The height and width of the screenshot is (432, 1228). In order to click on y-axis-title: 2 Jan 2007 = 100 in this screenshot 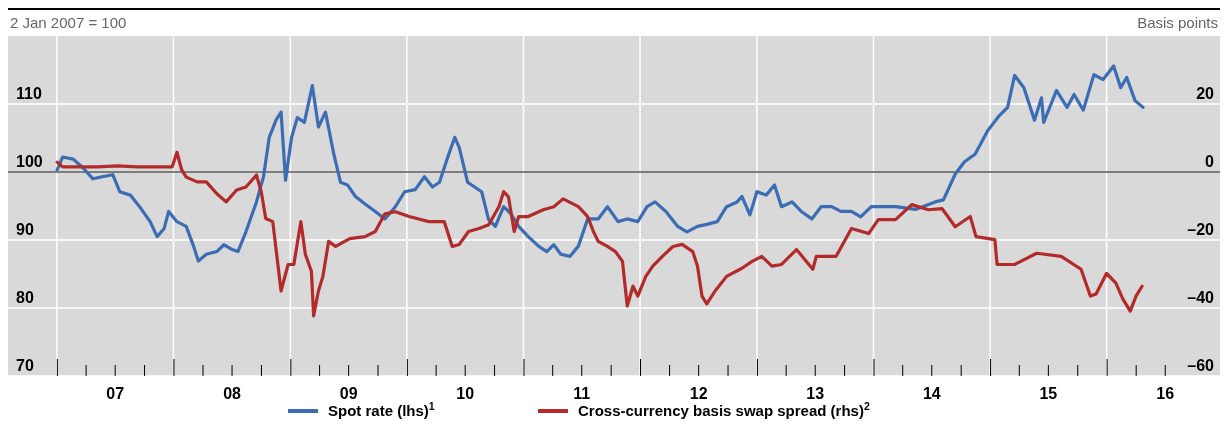, I will do `click(68, 22)`.